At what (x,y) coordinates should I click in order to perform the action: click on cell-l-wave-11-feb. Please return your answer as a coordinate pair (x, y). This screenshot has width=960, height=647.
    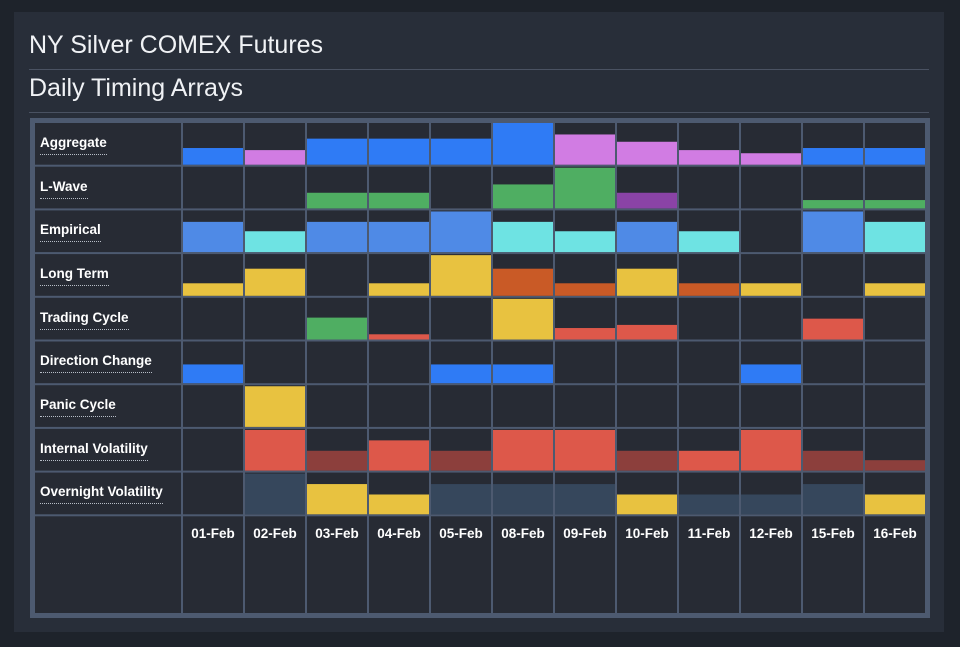
    Looking at the image, I should click on (709, 187).